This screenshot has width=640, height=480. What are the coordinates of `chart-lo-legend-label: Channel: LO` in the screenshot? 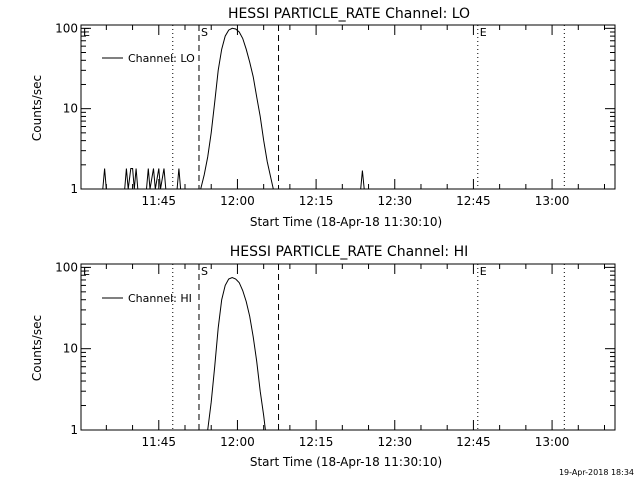 It's located at (161, 58).